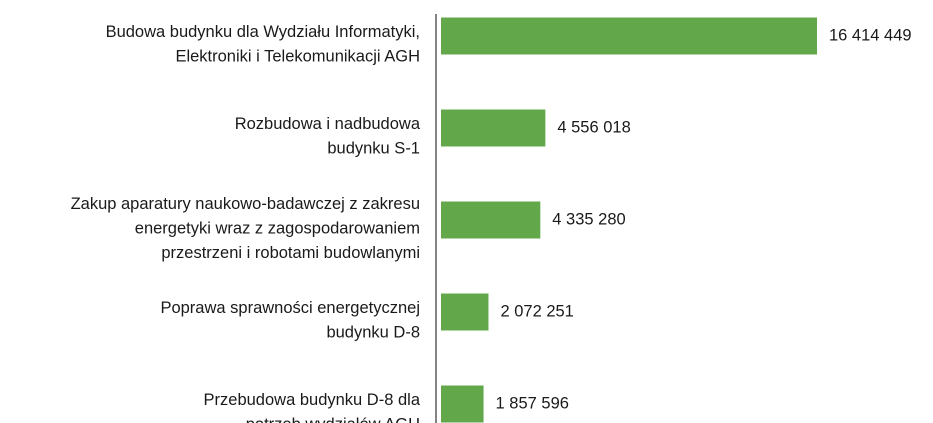 Image resolution: width=933 pixels, height=423 pixels. What do you see at coordinates (333, 419) in the screenshot?
I see `category-label: potrzeb wydziałów AGH` at bounding box center [333, 419].